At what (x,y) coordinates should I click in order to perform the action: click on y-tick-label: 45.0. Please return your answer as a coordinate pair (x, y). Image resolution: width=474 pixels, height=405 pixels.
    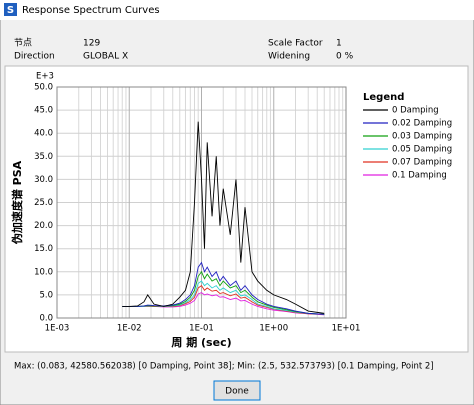
    Looking at the image, I should click on (43, 111).